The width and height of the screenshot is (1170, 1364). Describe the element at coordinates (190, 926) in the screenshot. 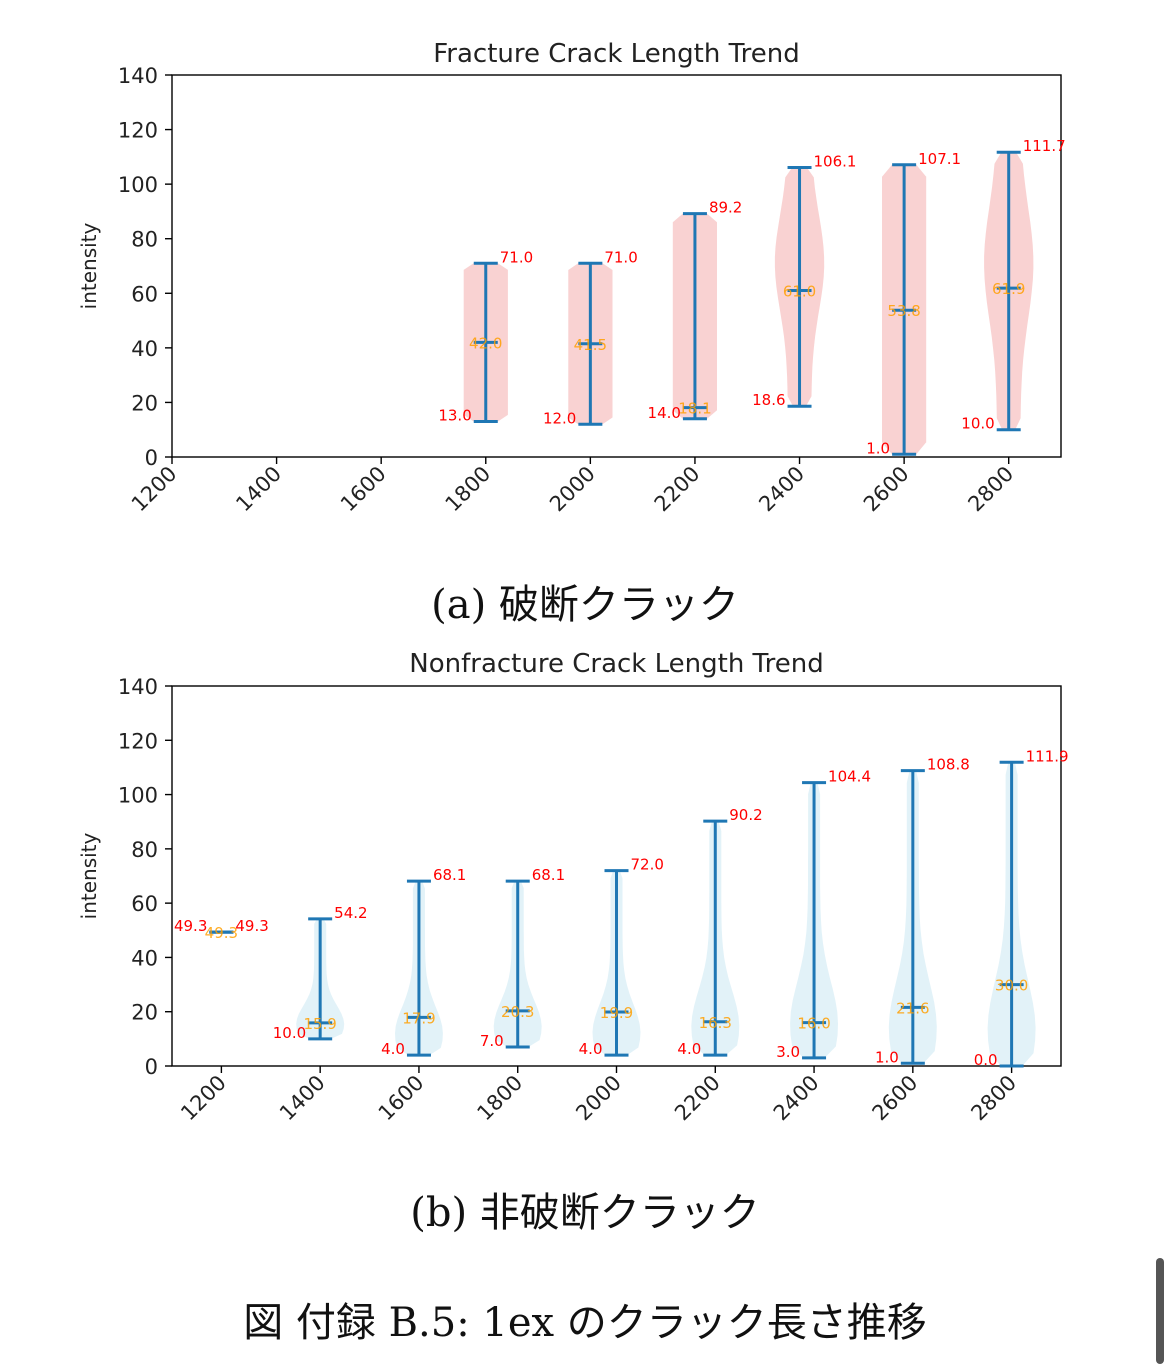

I see `min-value-label: 49.3` at that location.